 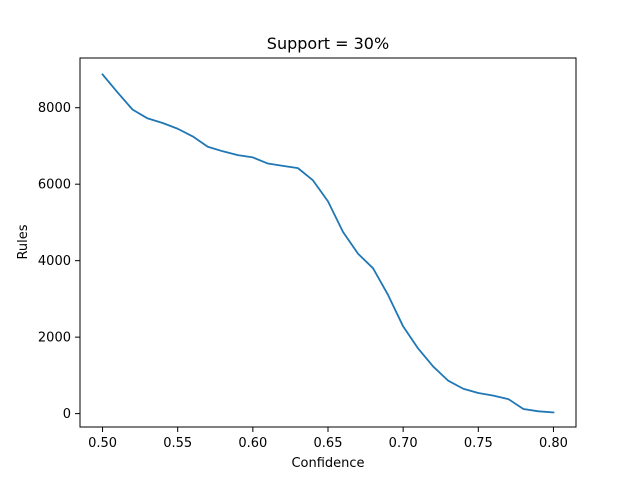 What do you see at coordinates (252, 443) in the screenshot?
I see `x-tick-label: 0.60` at bounding box center [252, 443].